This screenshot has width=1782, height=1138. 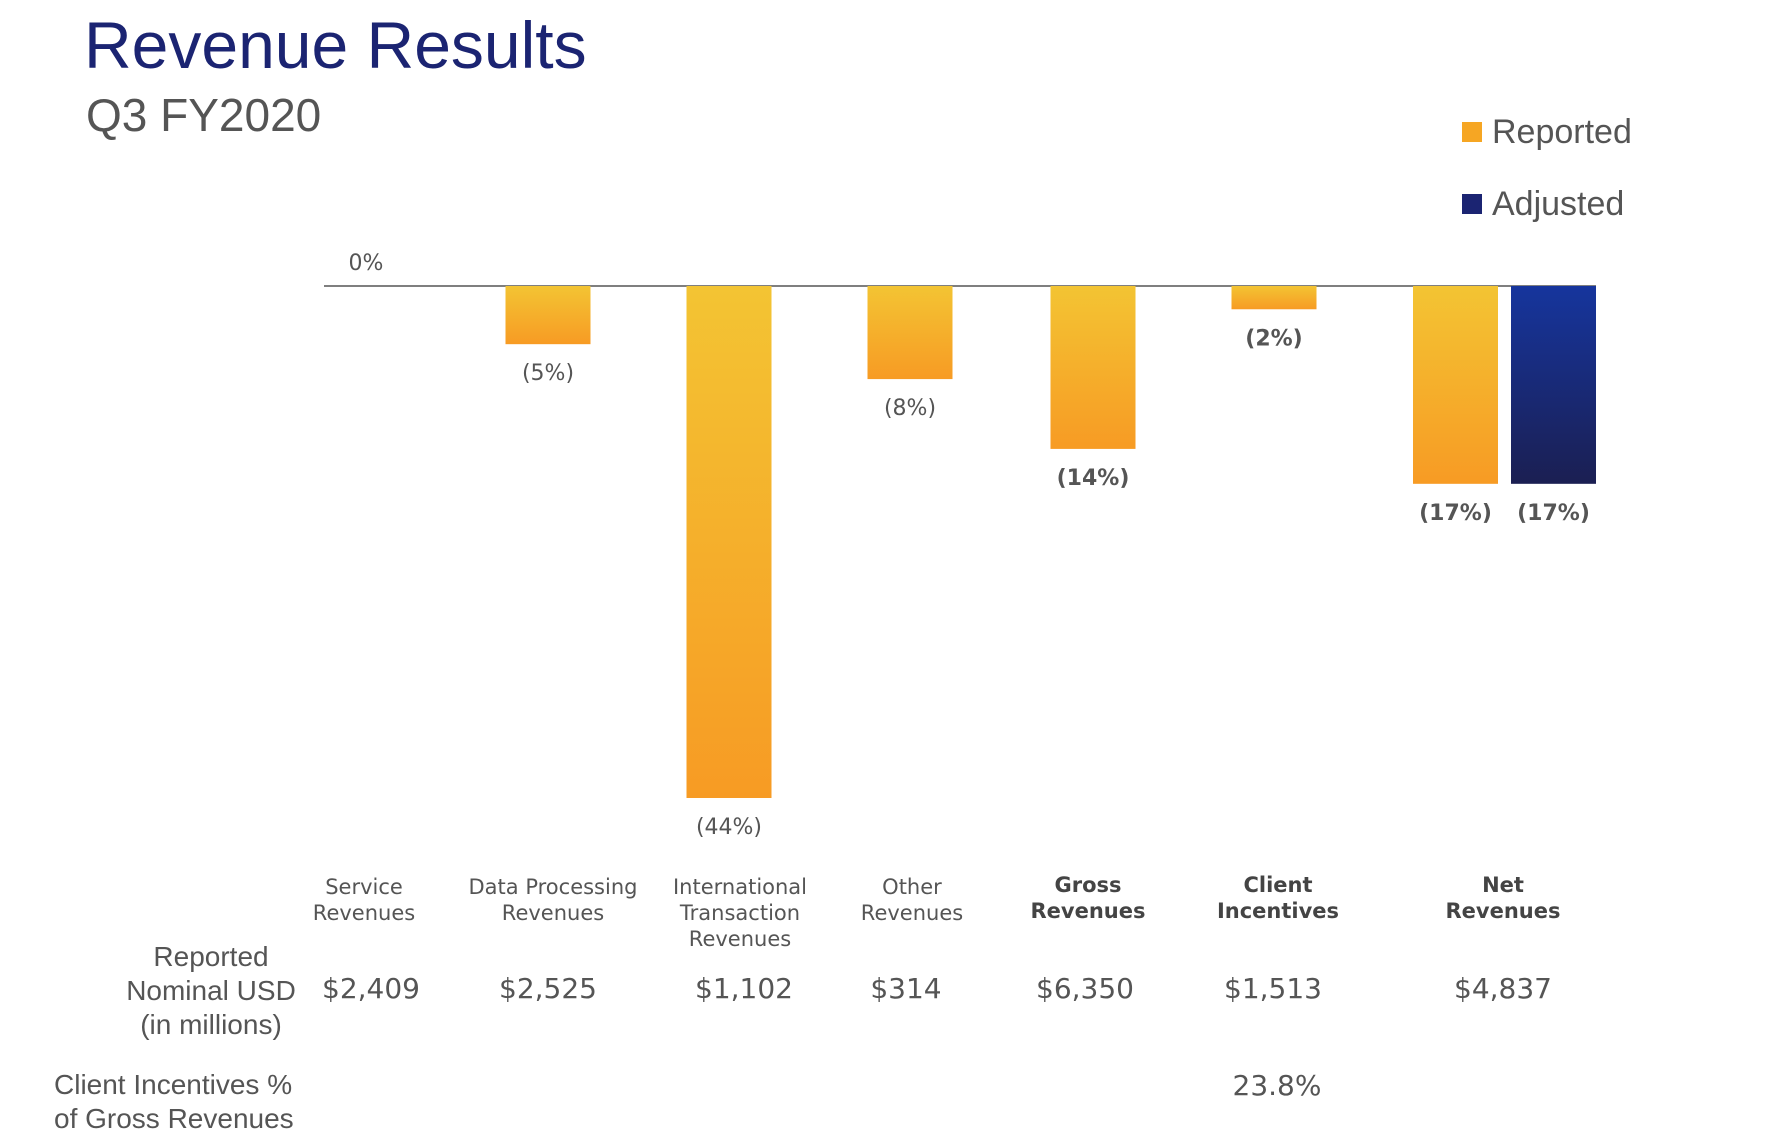 I want to click on legend-item-adjusted: Adjusted, so click(x=1547, y=204).